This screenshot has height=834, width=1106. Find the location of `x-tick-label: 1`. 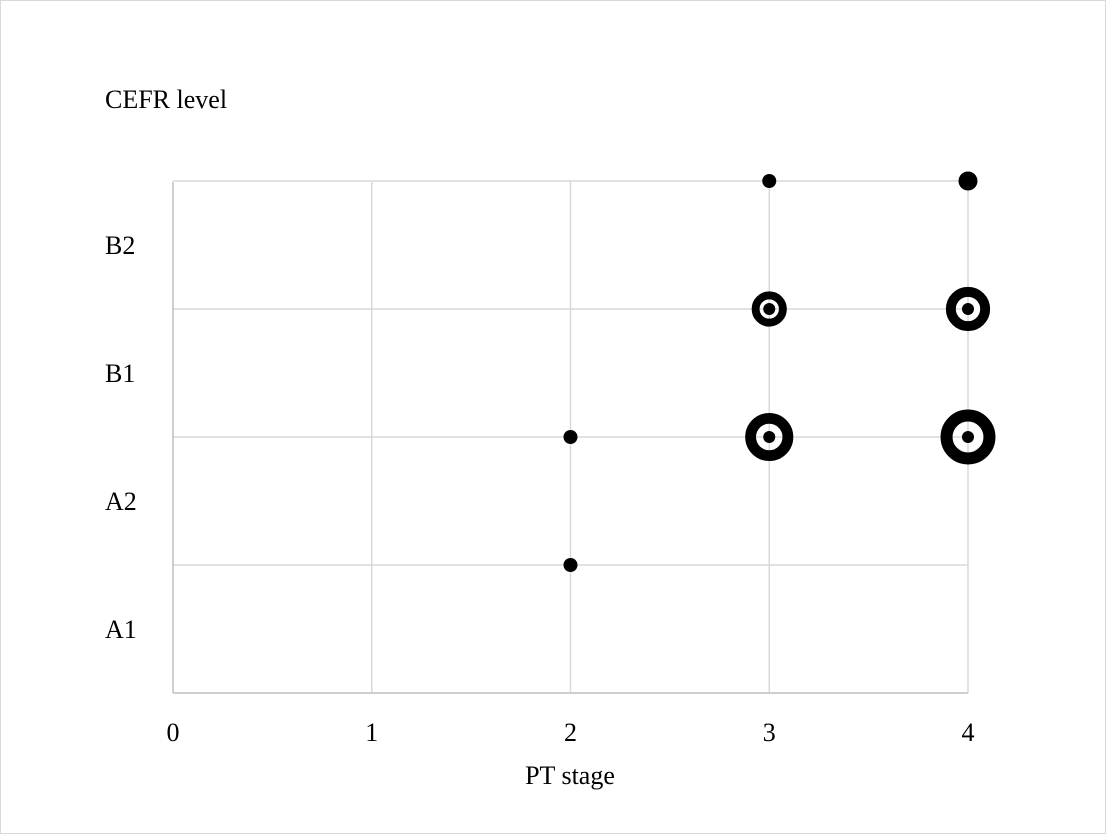

x-tick-label: 1 is located at coordinates (371, 732).